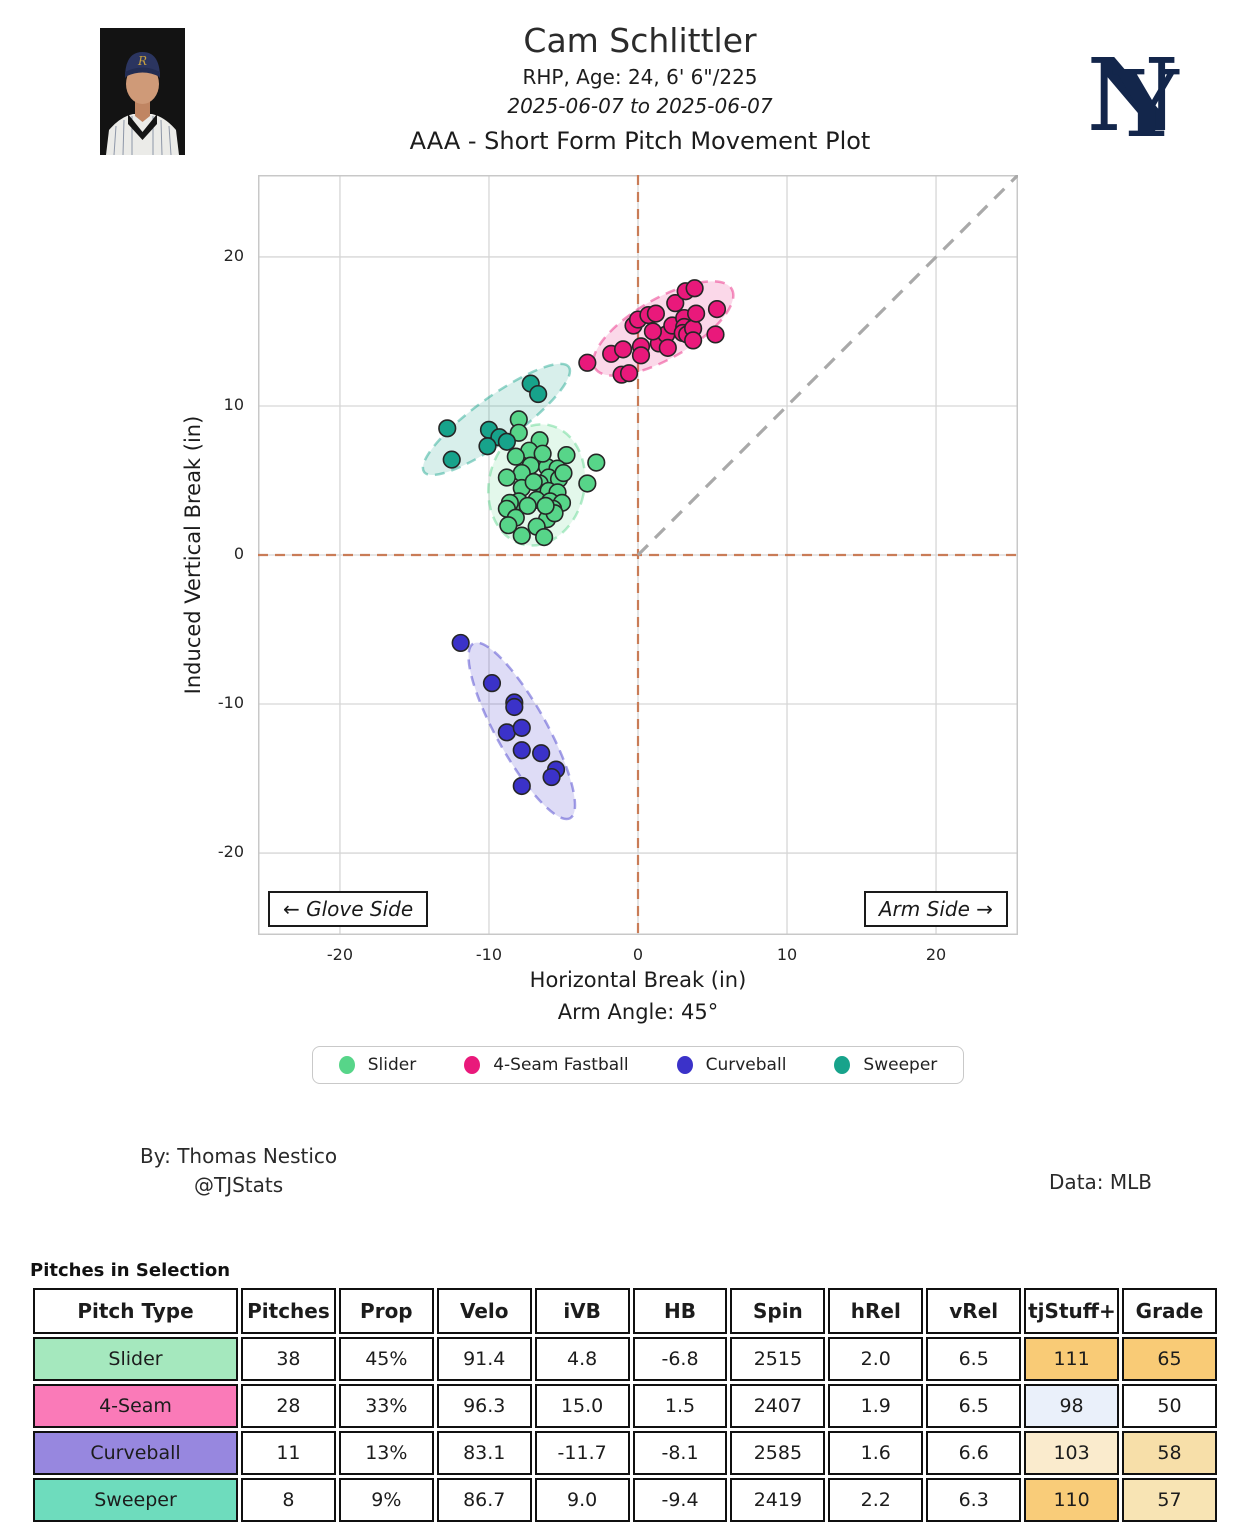 The width and height of the screenshot is (1250, 1525). I want to click on legend-label: Sweeper, so click(900, 1065).